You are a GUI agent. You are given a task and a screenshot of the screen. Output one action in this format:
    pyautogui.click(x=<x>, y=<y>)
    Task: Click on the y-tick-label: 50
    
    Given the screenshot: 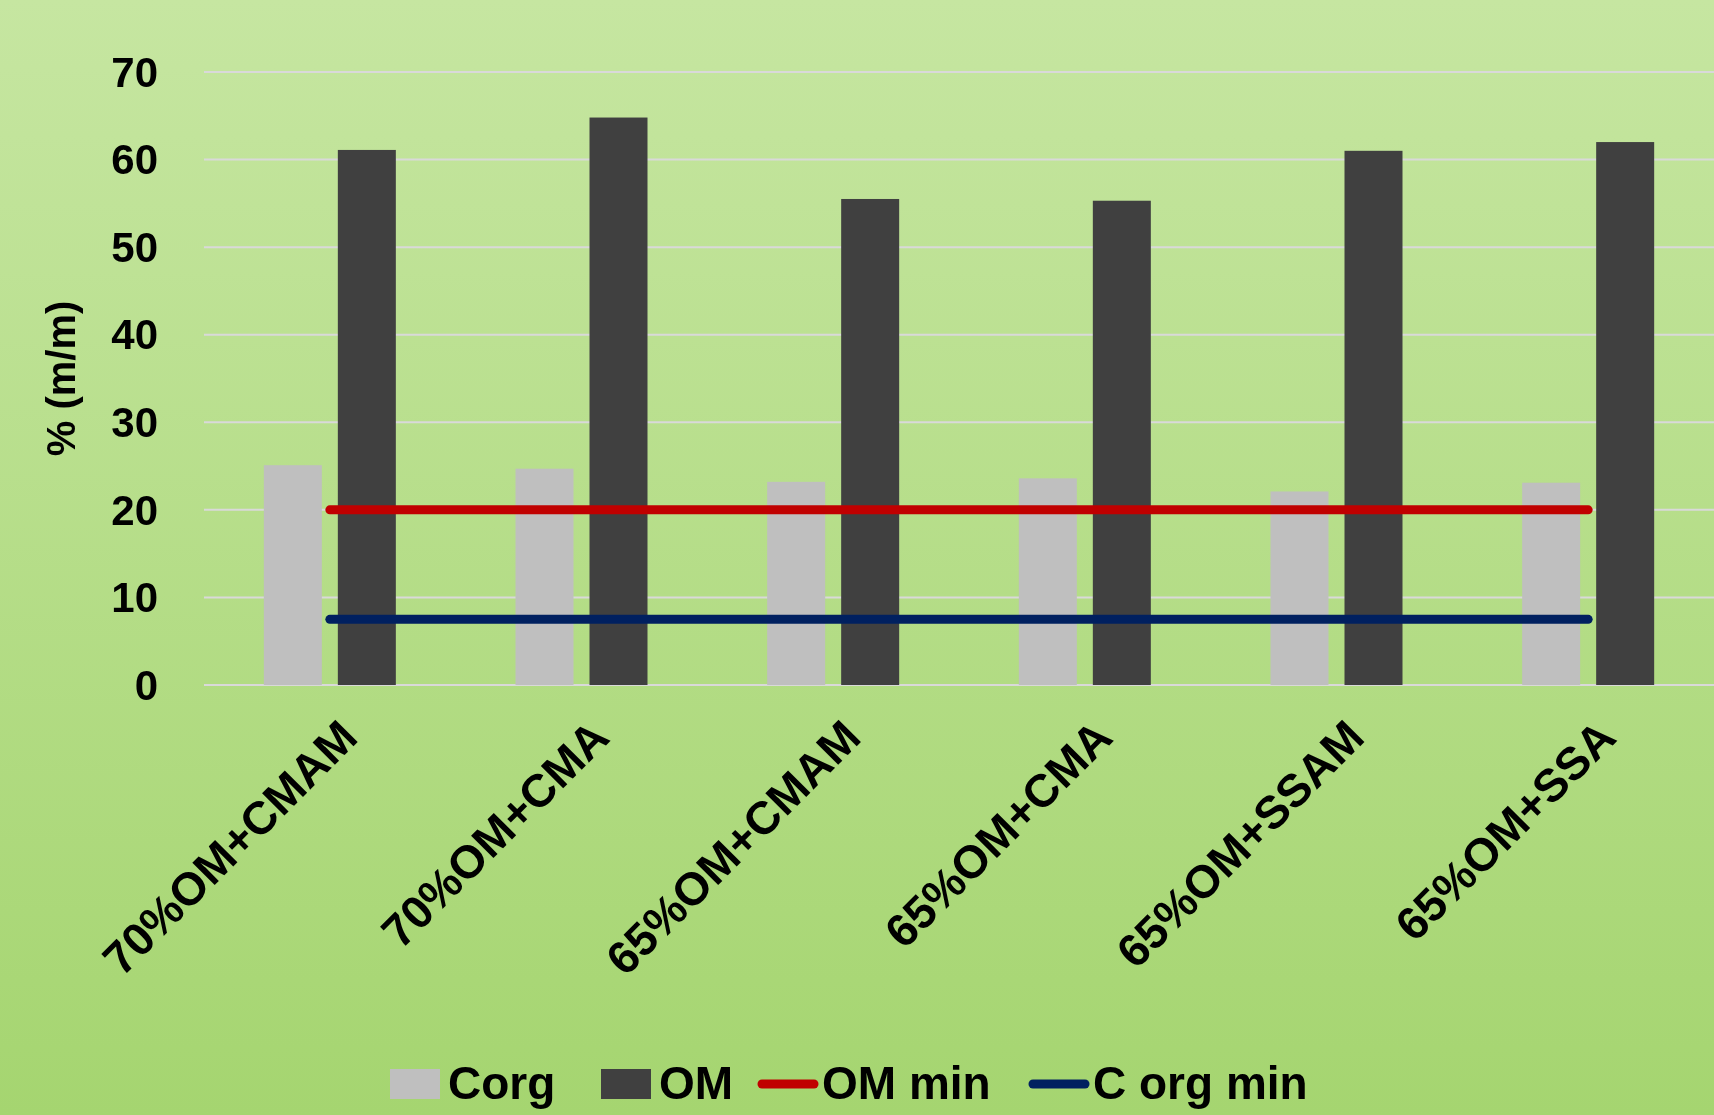 What is the action you would take?
    pyautogui.click(x=134, y=247)
    